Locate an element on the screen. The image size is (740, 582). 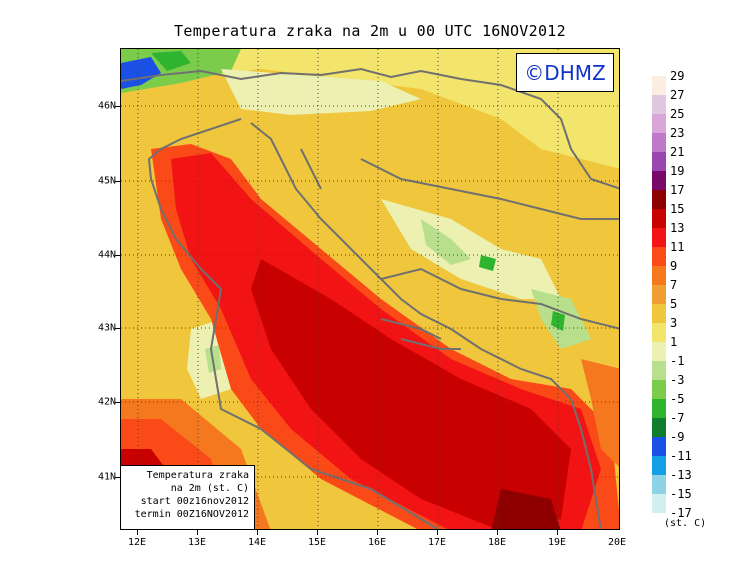
colorbar-label: 17 is located at coordinates (677, 190).